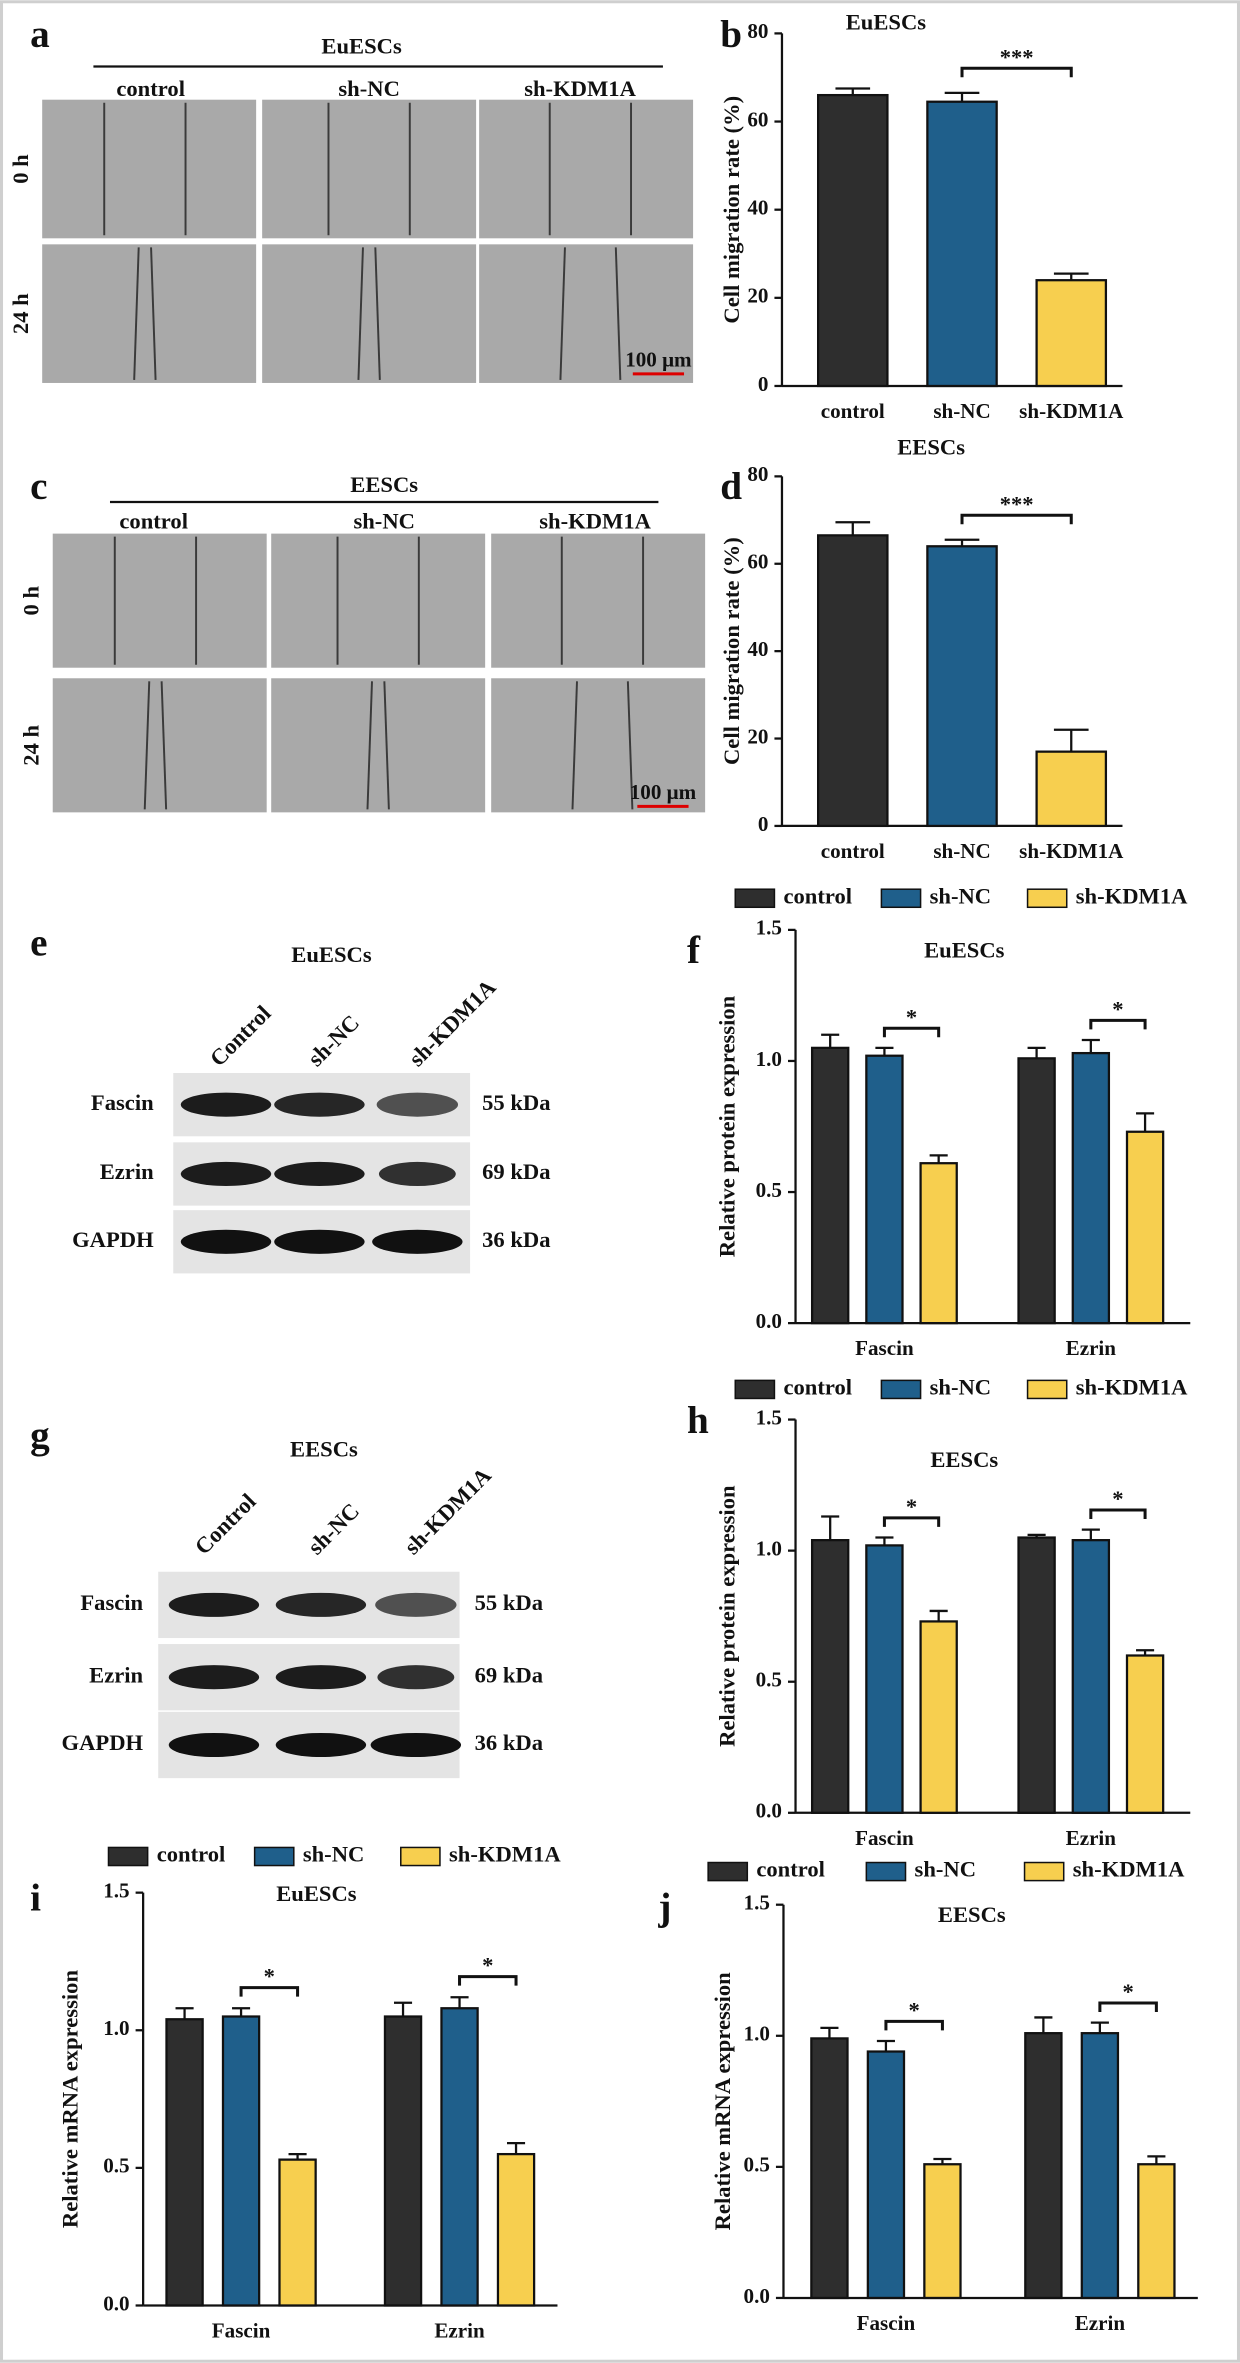  Describe the element at coordinates (580, 88) in the screenshot. I see `column-label: sh-KDM1A` at that location.